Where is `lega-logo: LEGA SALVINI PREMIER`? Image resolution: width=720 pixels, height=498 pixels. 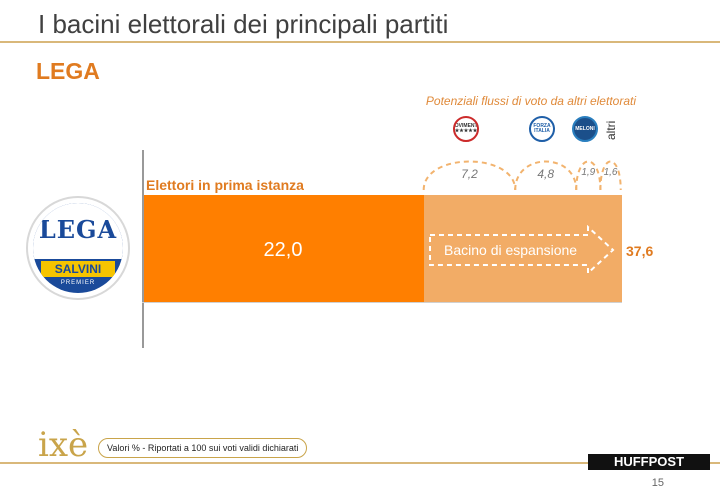
lega-logo: LEGA SALVINI PREMIER is located at coordinates (78, 248).